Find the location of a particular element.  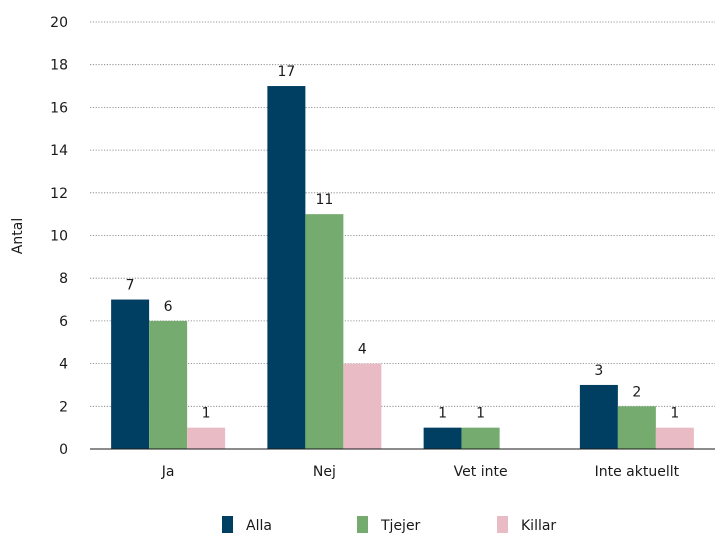

y-tick-label: 2 is located at coordinates (63, 407).